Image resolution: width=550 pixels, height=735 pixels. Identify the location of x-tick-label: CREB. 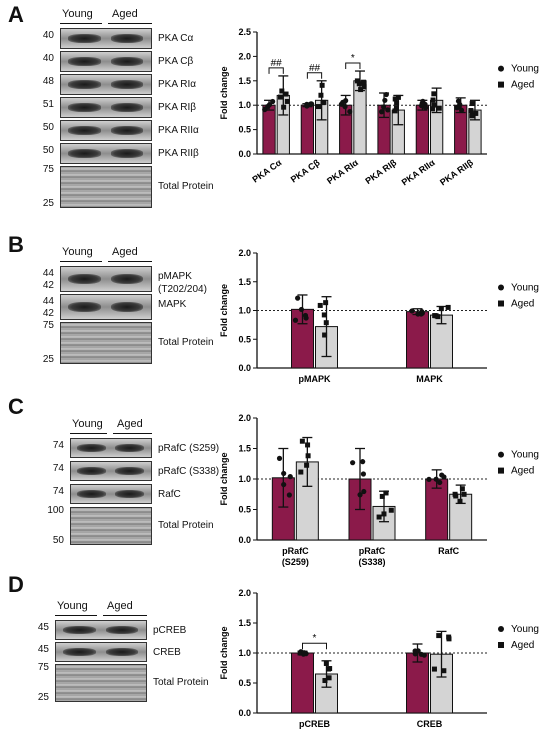
(430, 724).